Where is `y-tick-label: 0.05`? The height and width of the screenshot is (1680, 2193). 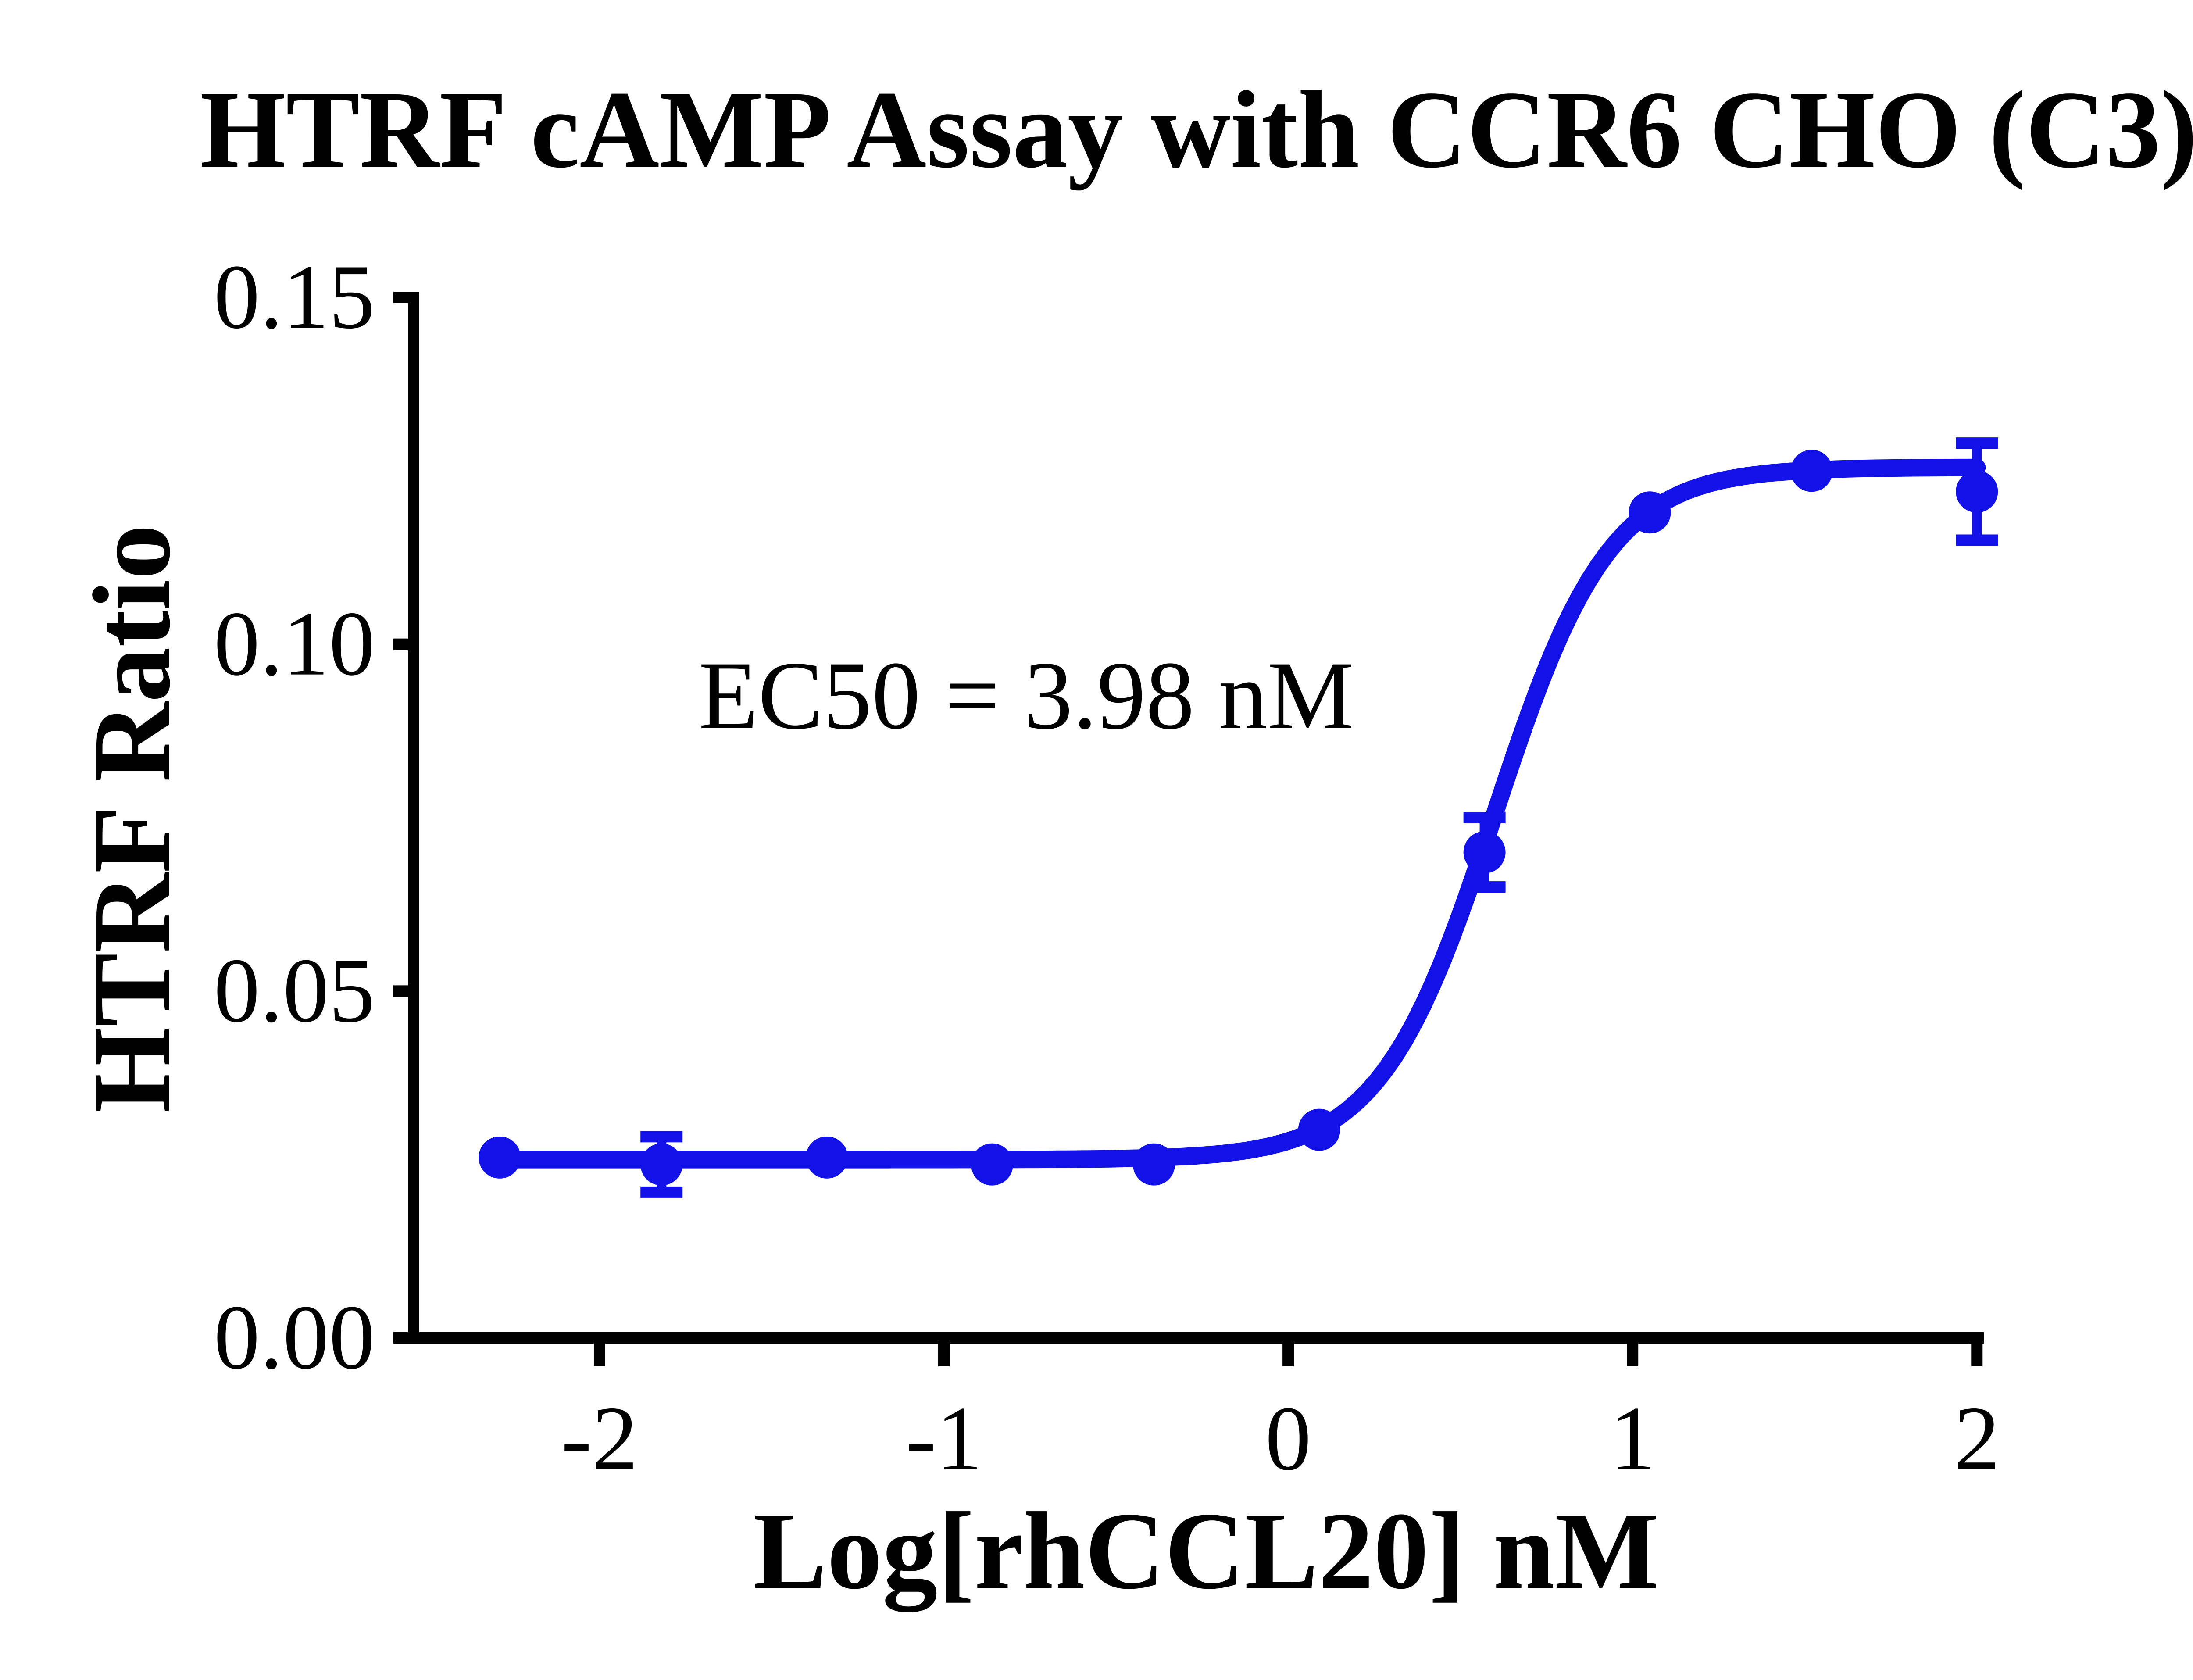
y-tick-label: 0.05 is located at coordinates (294, 990).